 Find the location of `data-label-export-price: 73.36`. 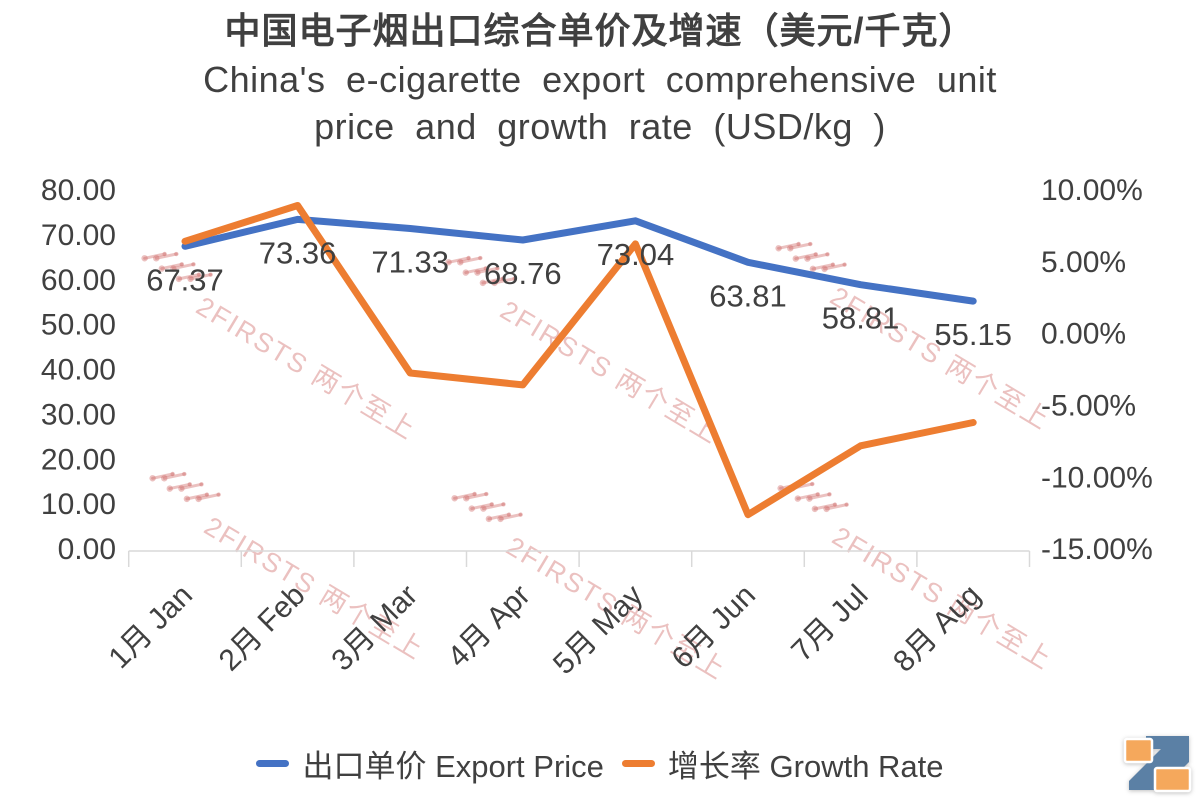

data-label-export-price: 73.36 is located at coordinates (298, 252).